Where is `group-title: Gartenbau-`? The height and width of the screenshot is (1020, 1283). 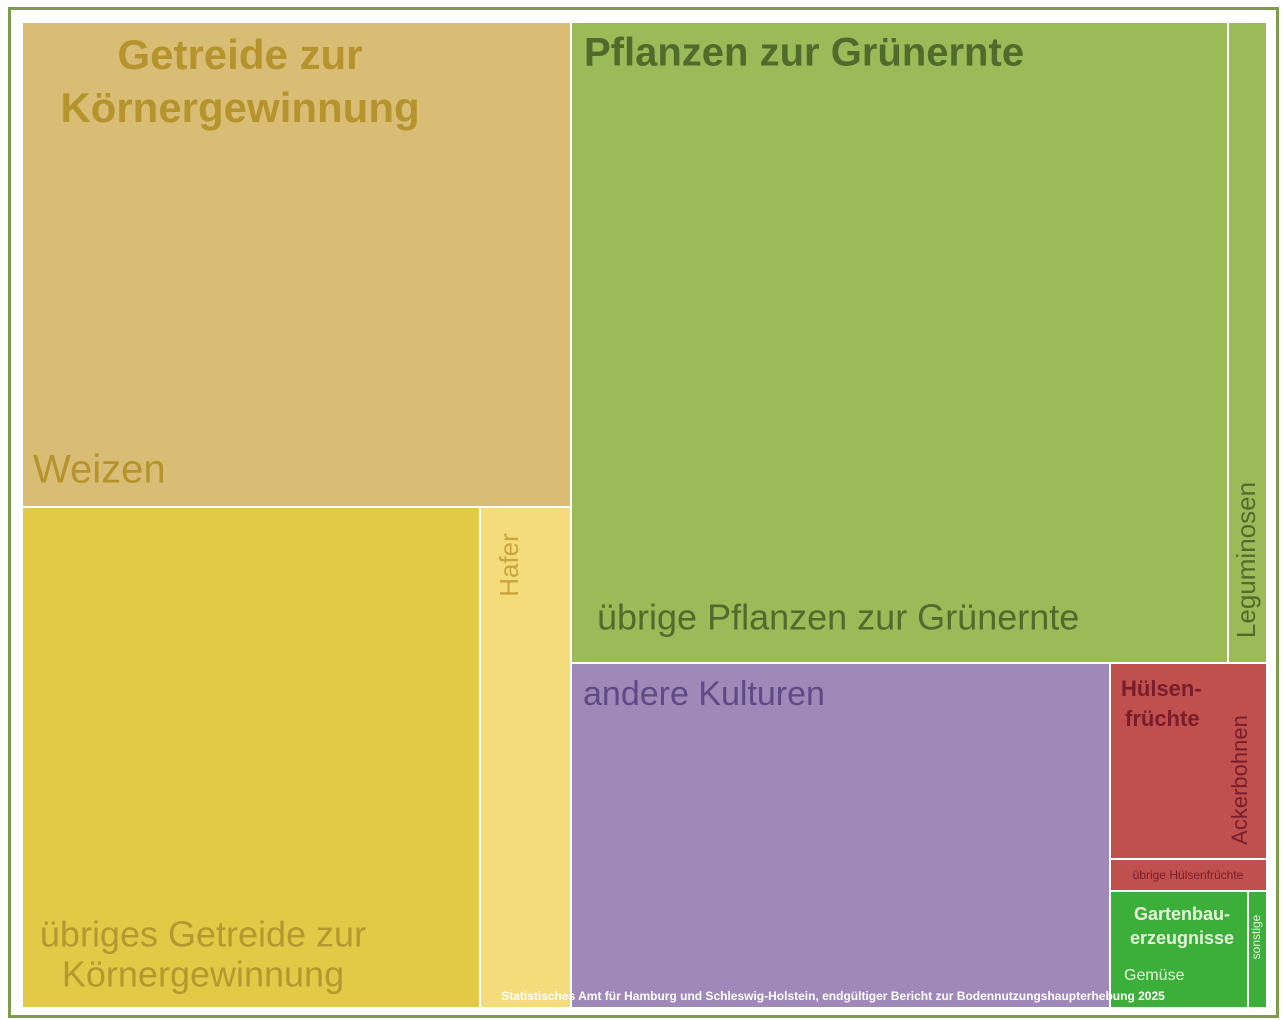
group-title: Gartenbau- is located at coordinates (1182, 914).